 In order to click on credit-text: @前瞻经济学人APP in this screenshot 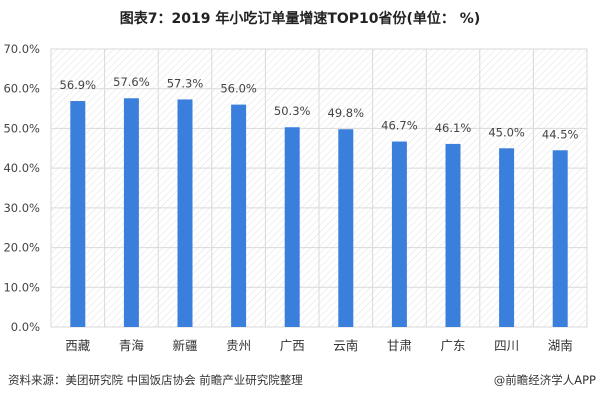, I will do `click(544, 380)`.